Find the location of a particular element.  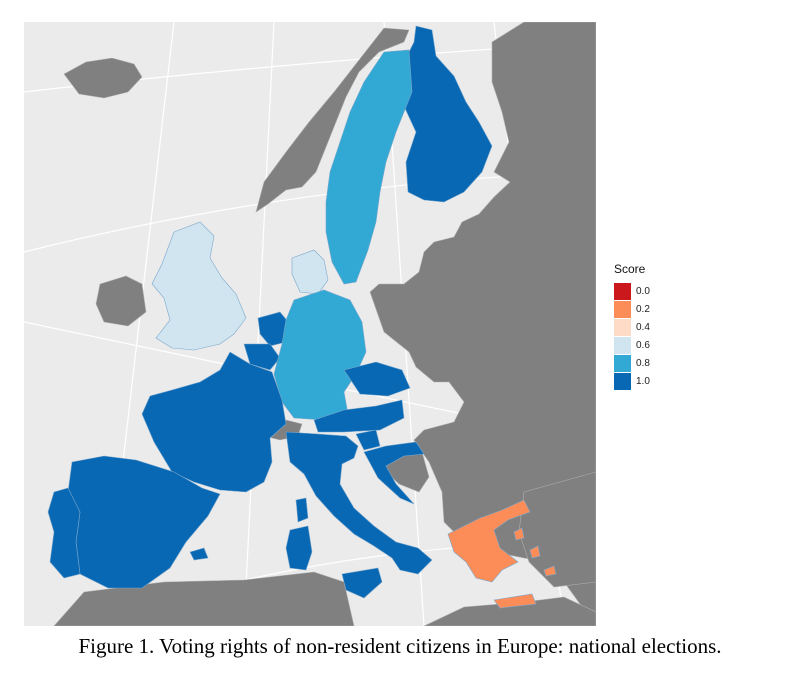

legend-label: 1.0 is located at coordinates (643, 381).